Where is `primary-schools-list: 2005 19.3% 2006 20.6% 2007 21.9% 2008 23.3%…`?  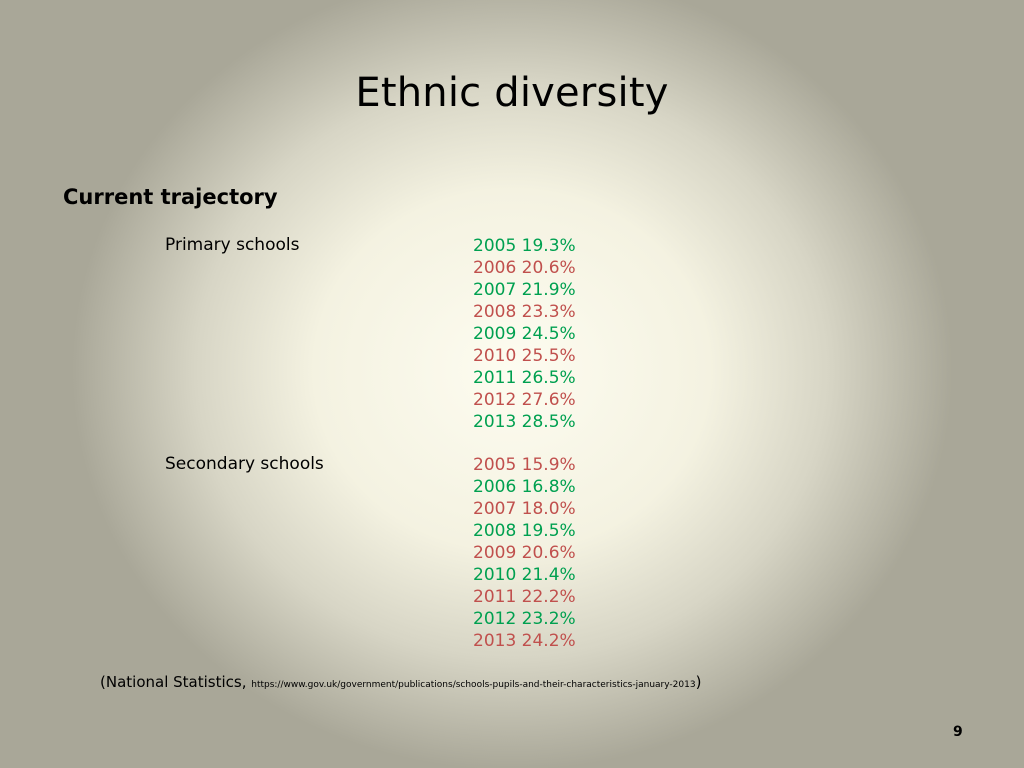 primary-schools-list: 2005 19.3% 2006 20.6% 2007 21.9% 2008 23.3%… is located at coordinates (524, 334).